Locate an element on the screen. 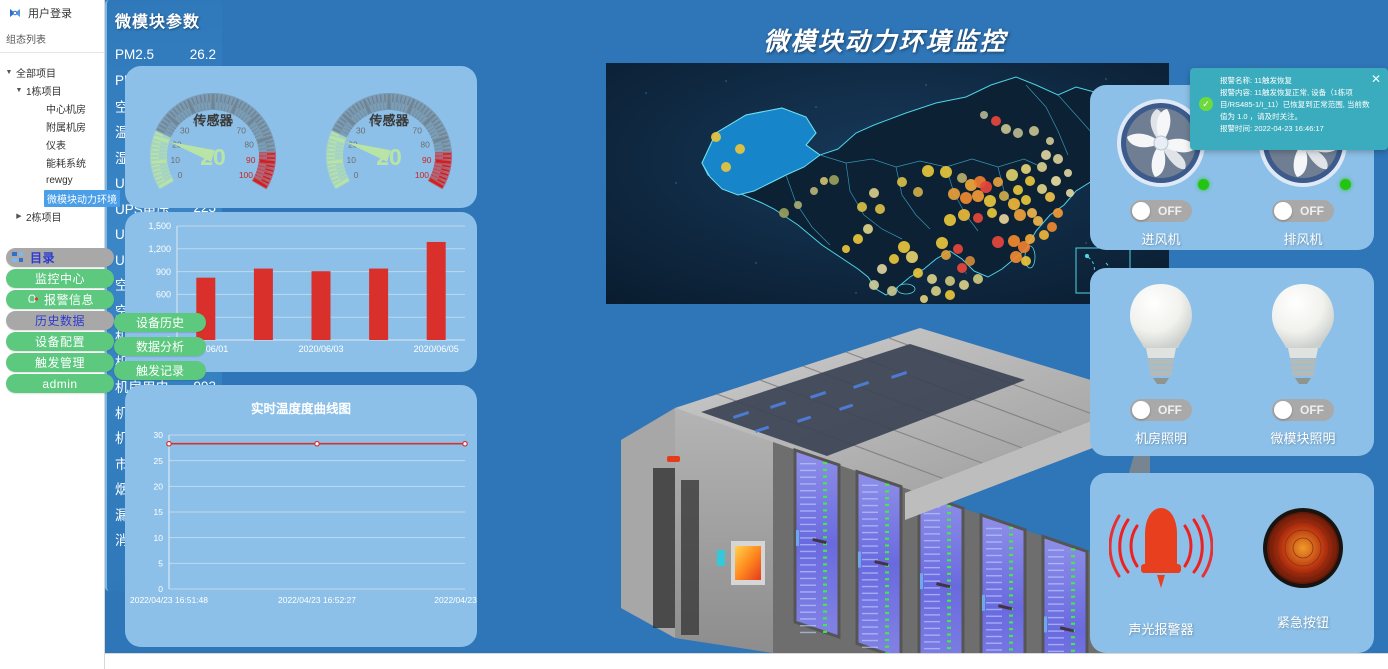  siren-icon is located at coordinates (1161, 550).